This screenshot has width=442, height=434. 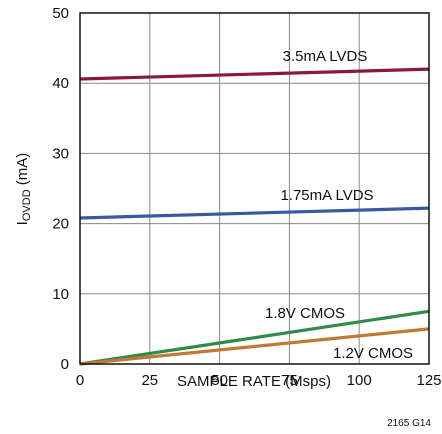 I want to click on y-axis-title-unit: (mA), so click(x=22, y=171).